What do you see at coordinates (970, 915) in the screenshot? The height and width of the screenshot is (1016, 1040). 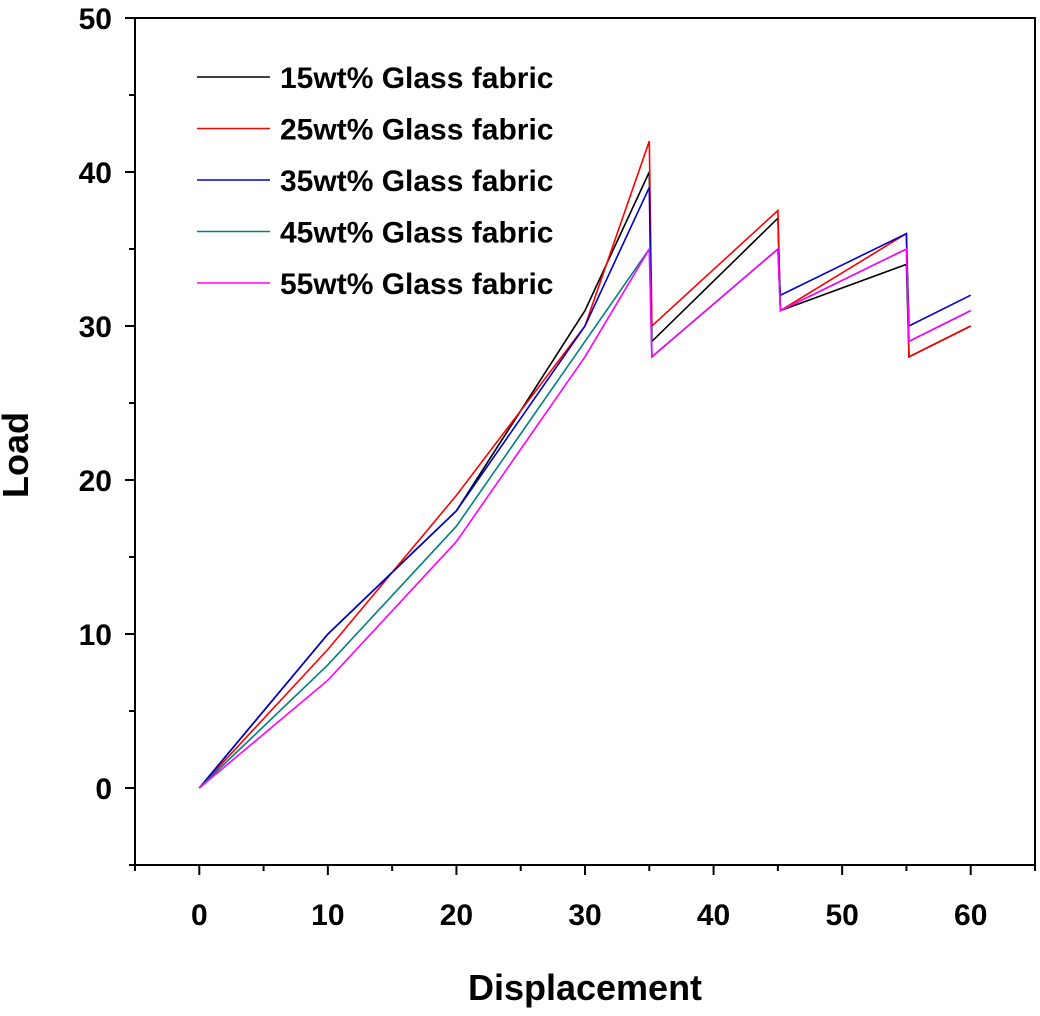 I see `x-tick-label: 60` at bounding box center [970, 915].